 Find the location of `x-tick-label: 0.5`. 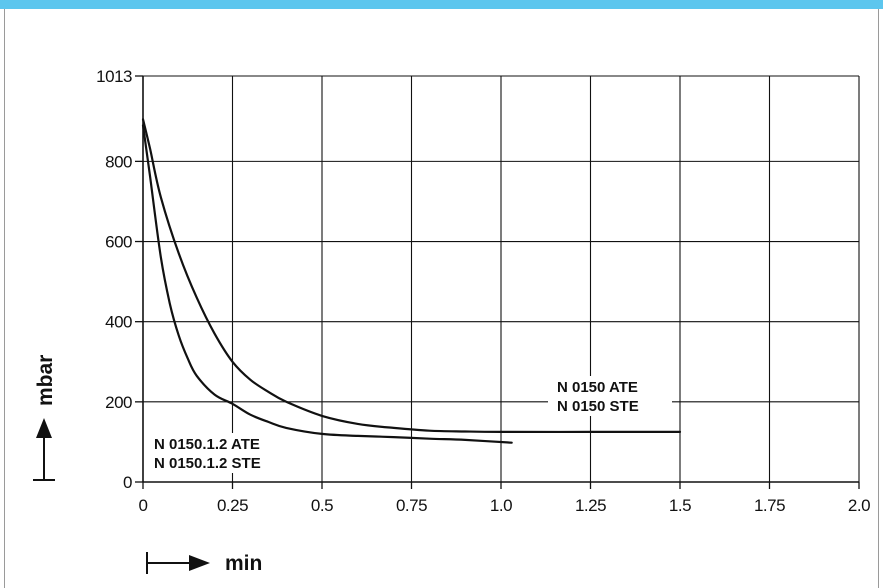

x-tick-label: 0.5 is located at coordinates (322, 505).